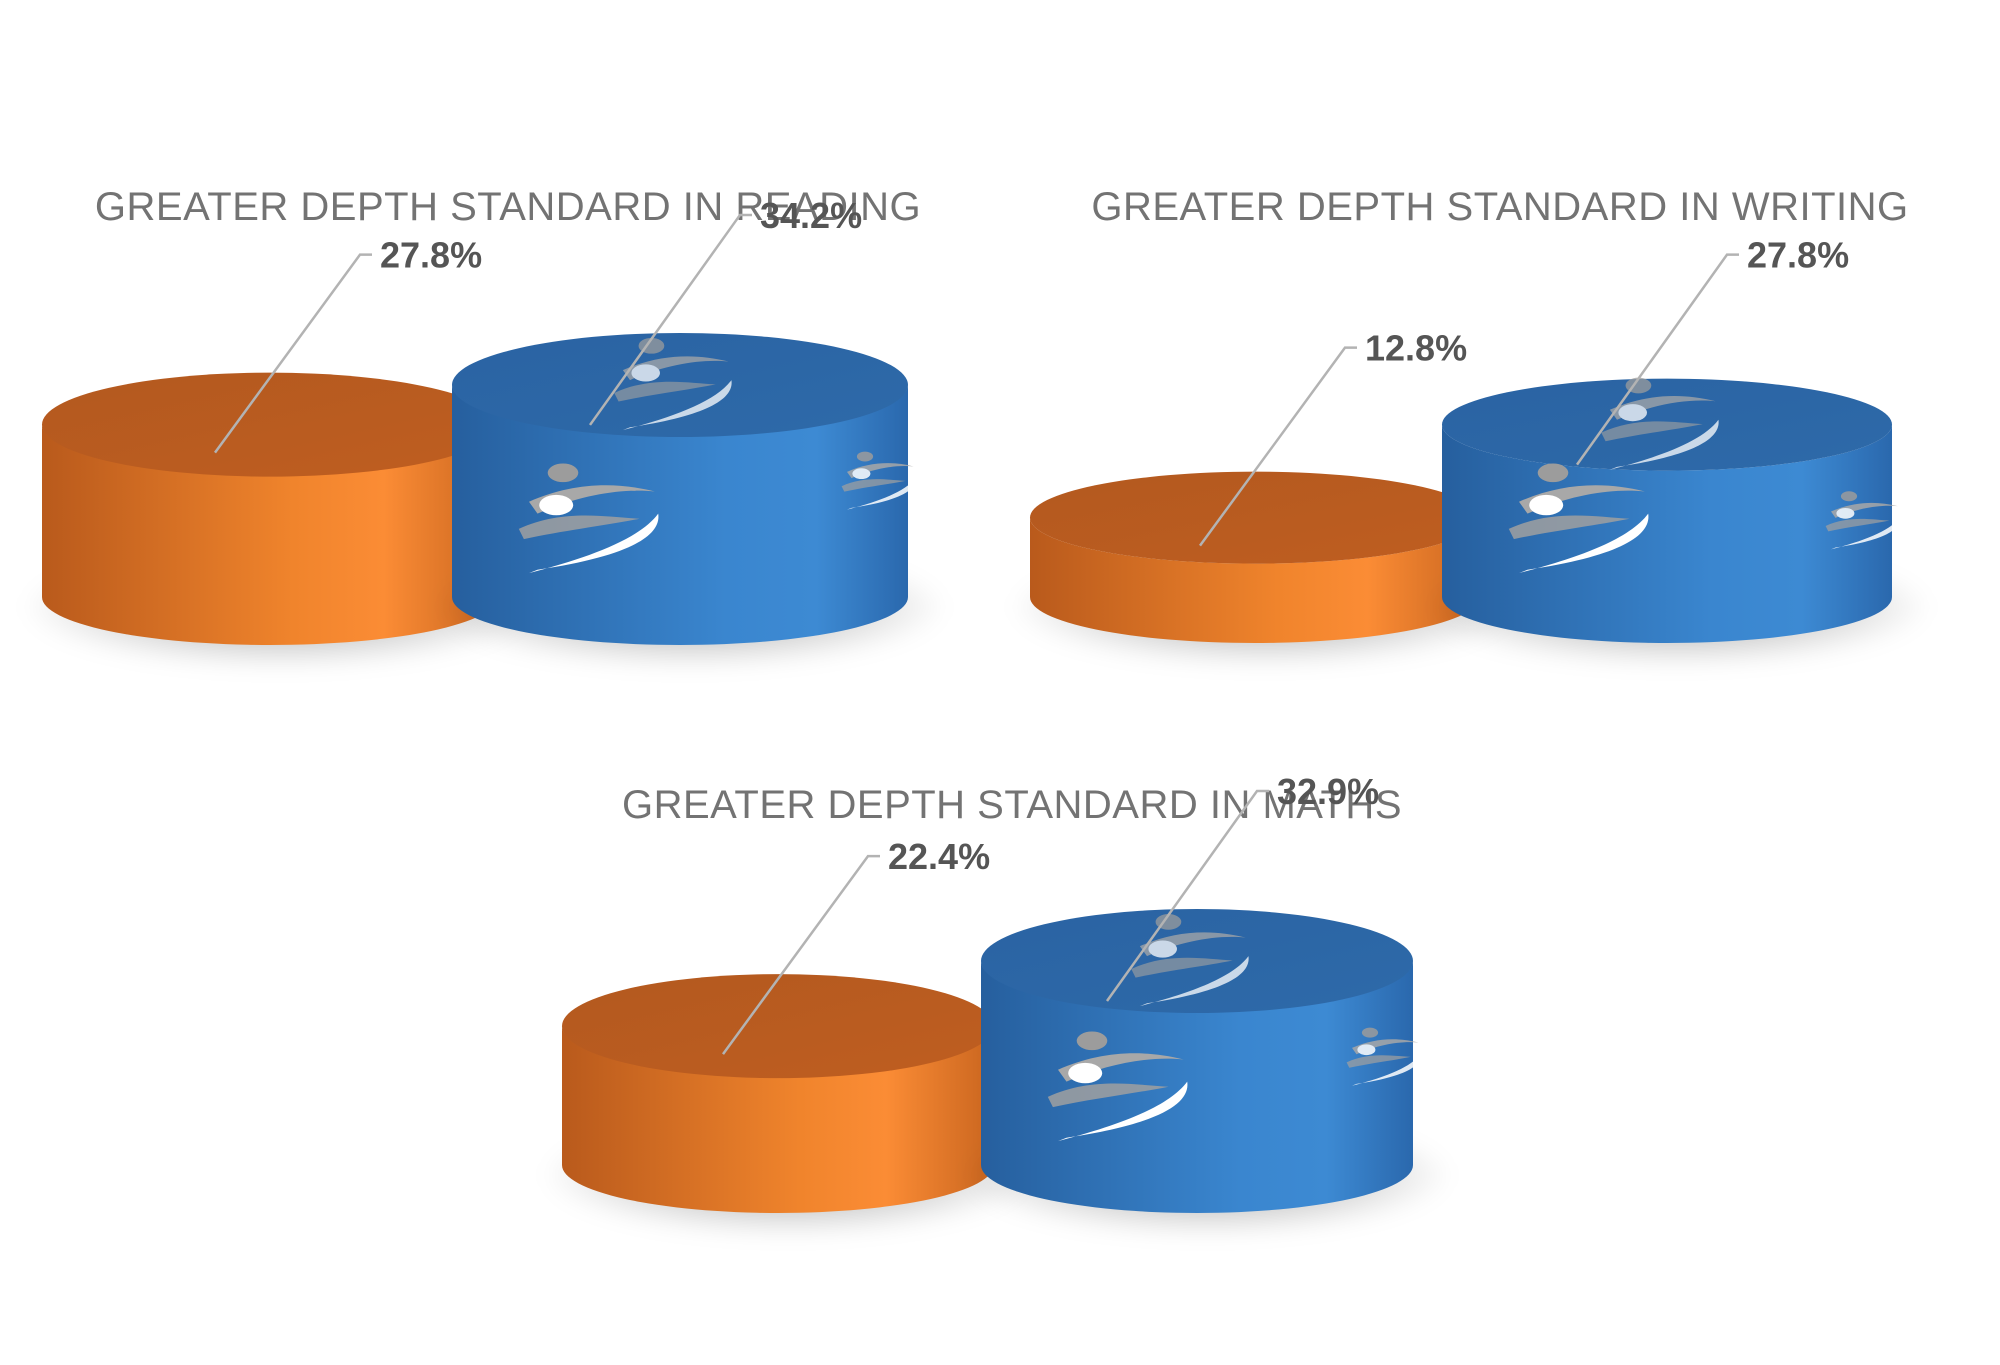 This screenshot has width=2000, height=1365. What do you see at coordinates (508, 207) in the screenshot?
I see `chart-title: GREATER DEPTH STANDARD IN READING` at bounding box center [508, 207].